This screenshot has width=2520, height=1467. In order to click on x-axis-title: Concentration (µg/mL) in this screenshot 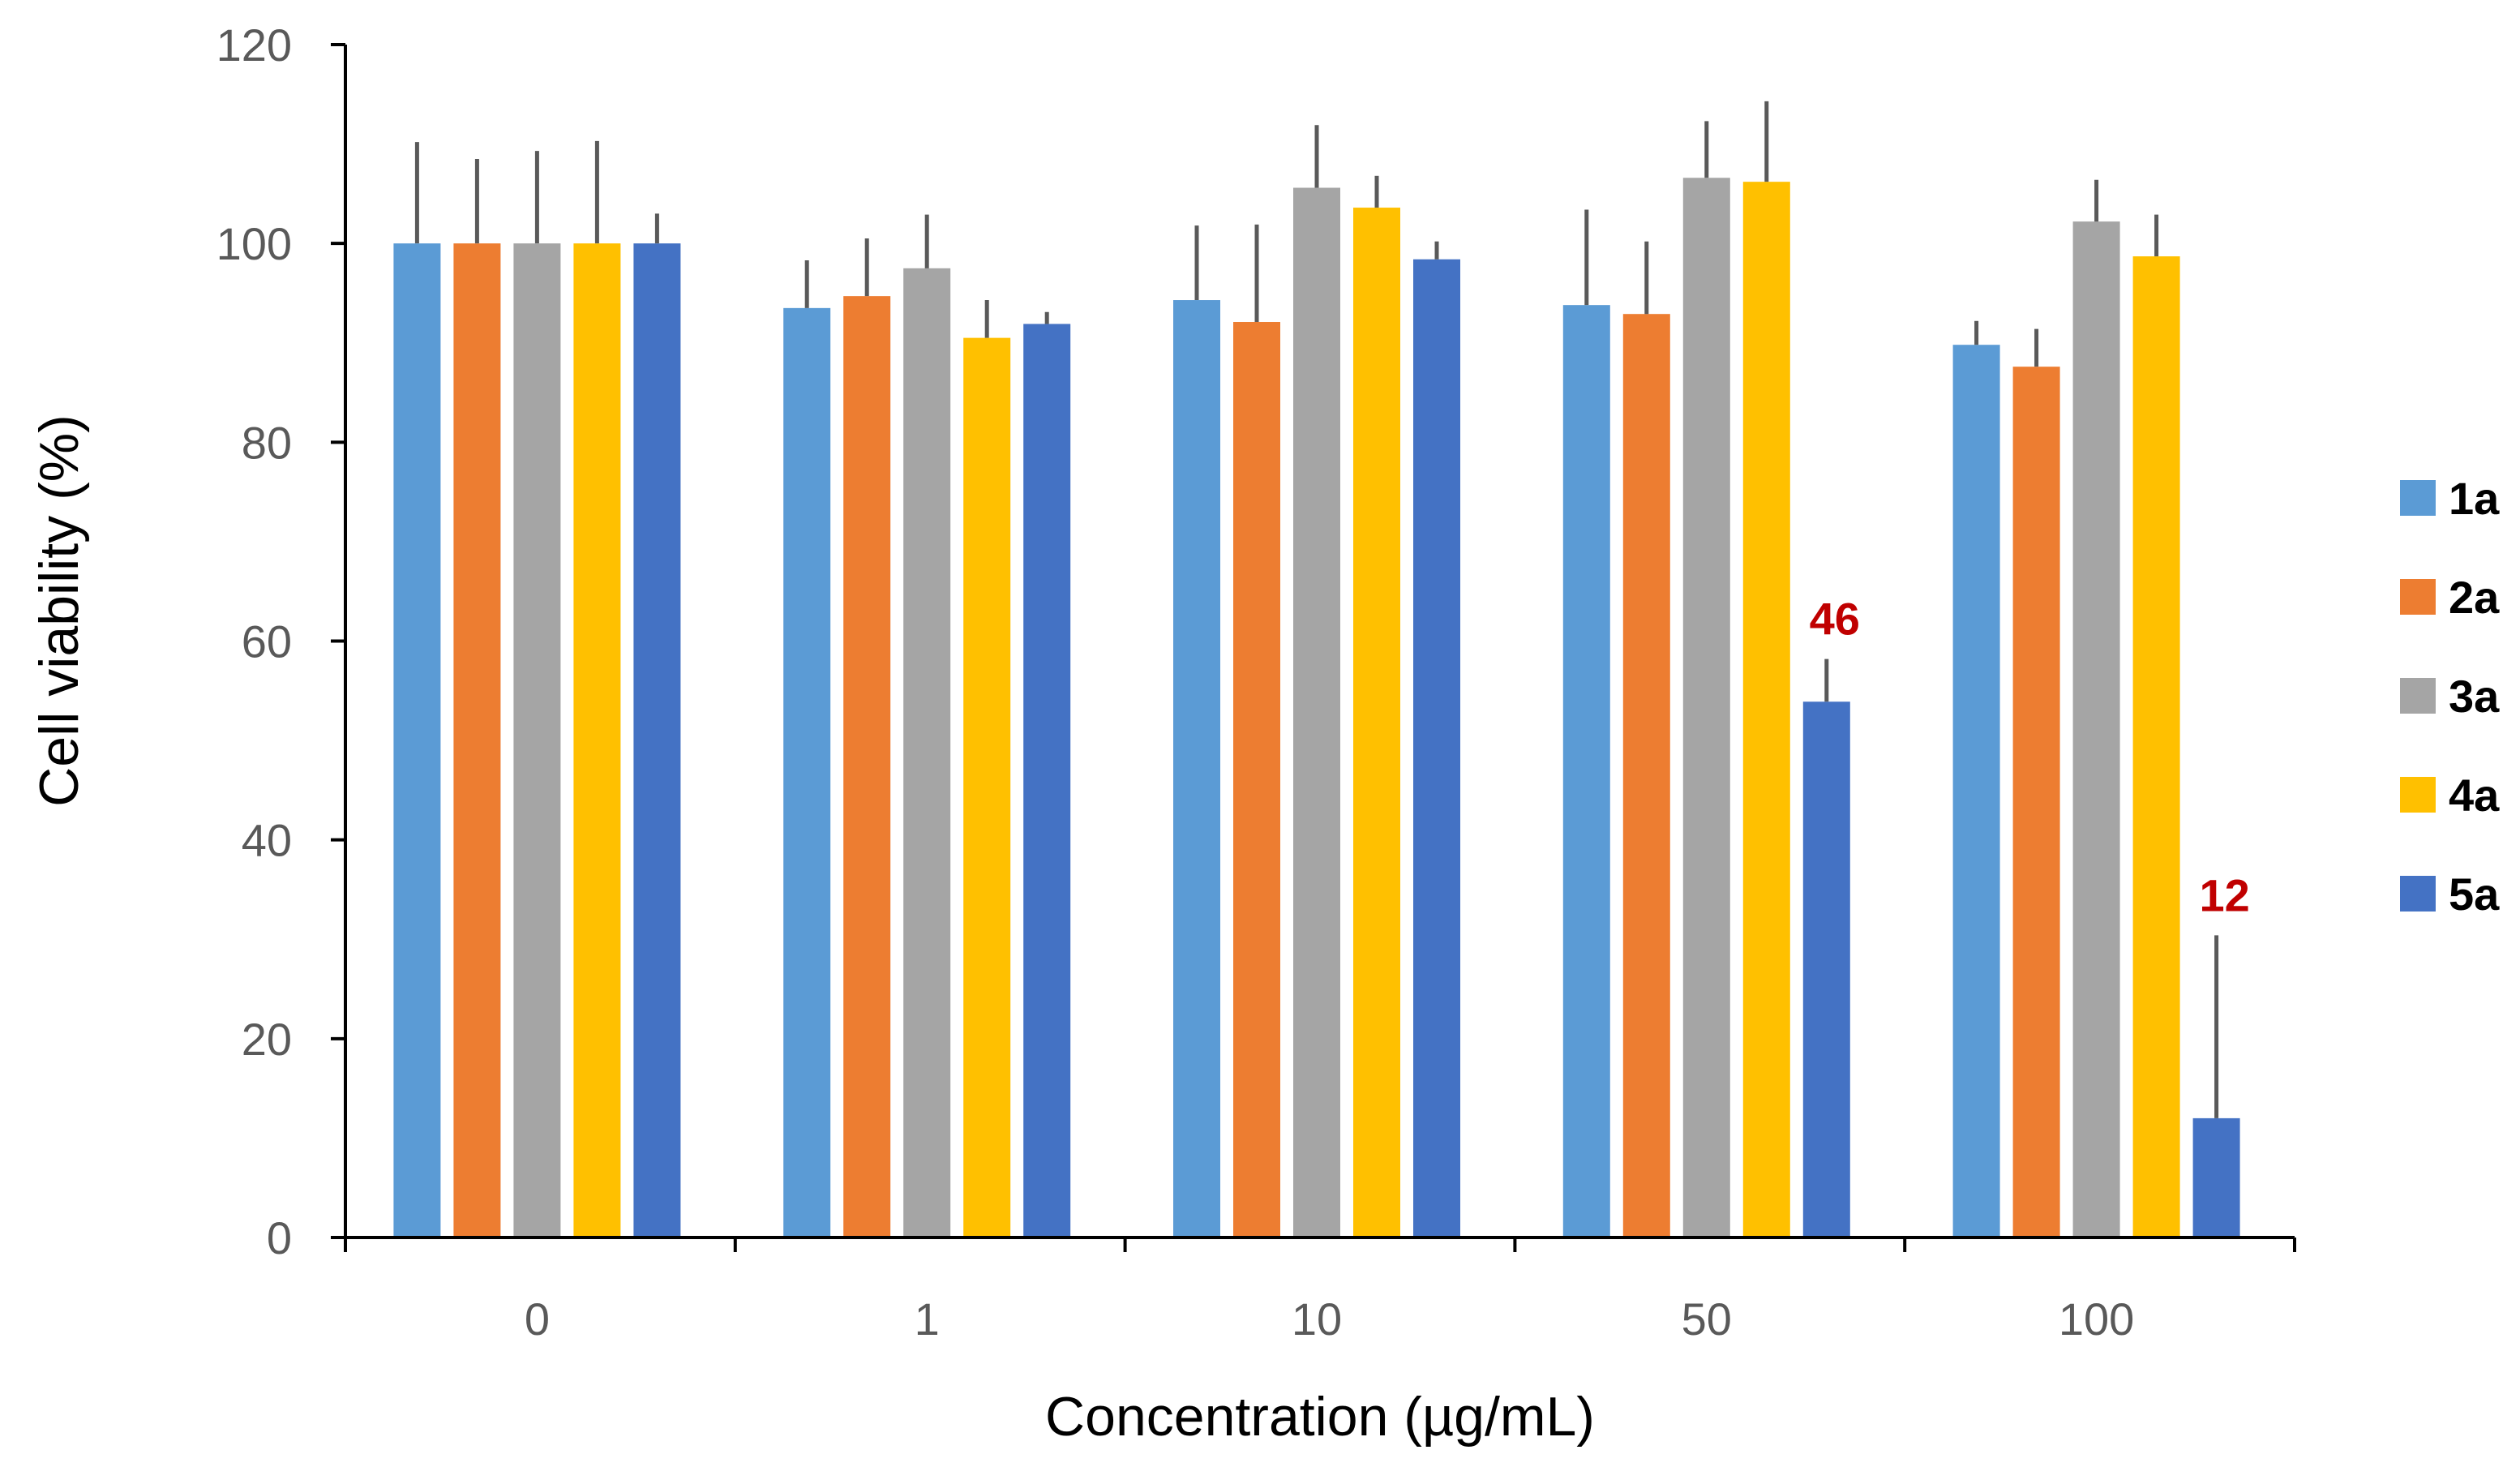, I will do `click(1320, 1417)`.